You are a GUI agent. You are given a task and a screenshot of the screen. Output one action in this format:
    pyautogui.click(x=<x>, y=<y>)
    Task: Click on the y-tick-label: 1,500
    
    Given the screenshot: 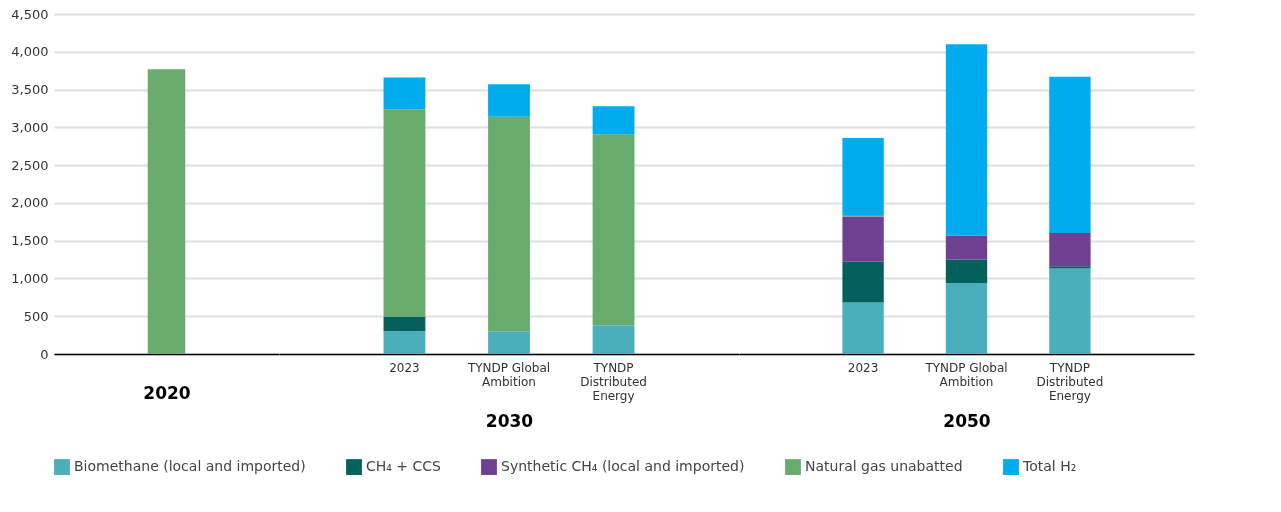 What is the action you would take?
    pyautogui.click(x=30, y=241)
    